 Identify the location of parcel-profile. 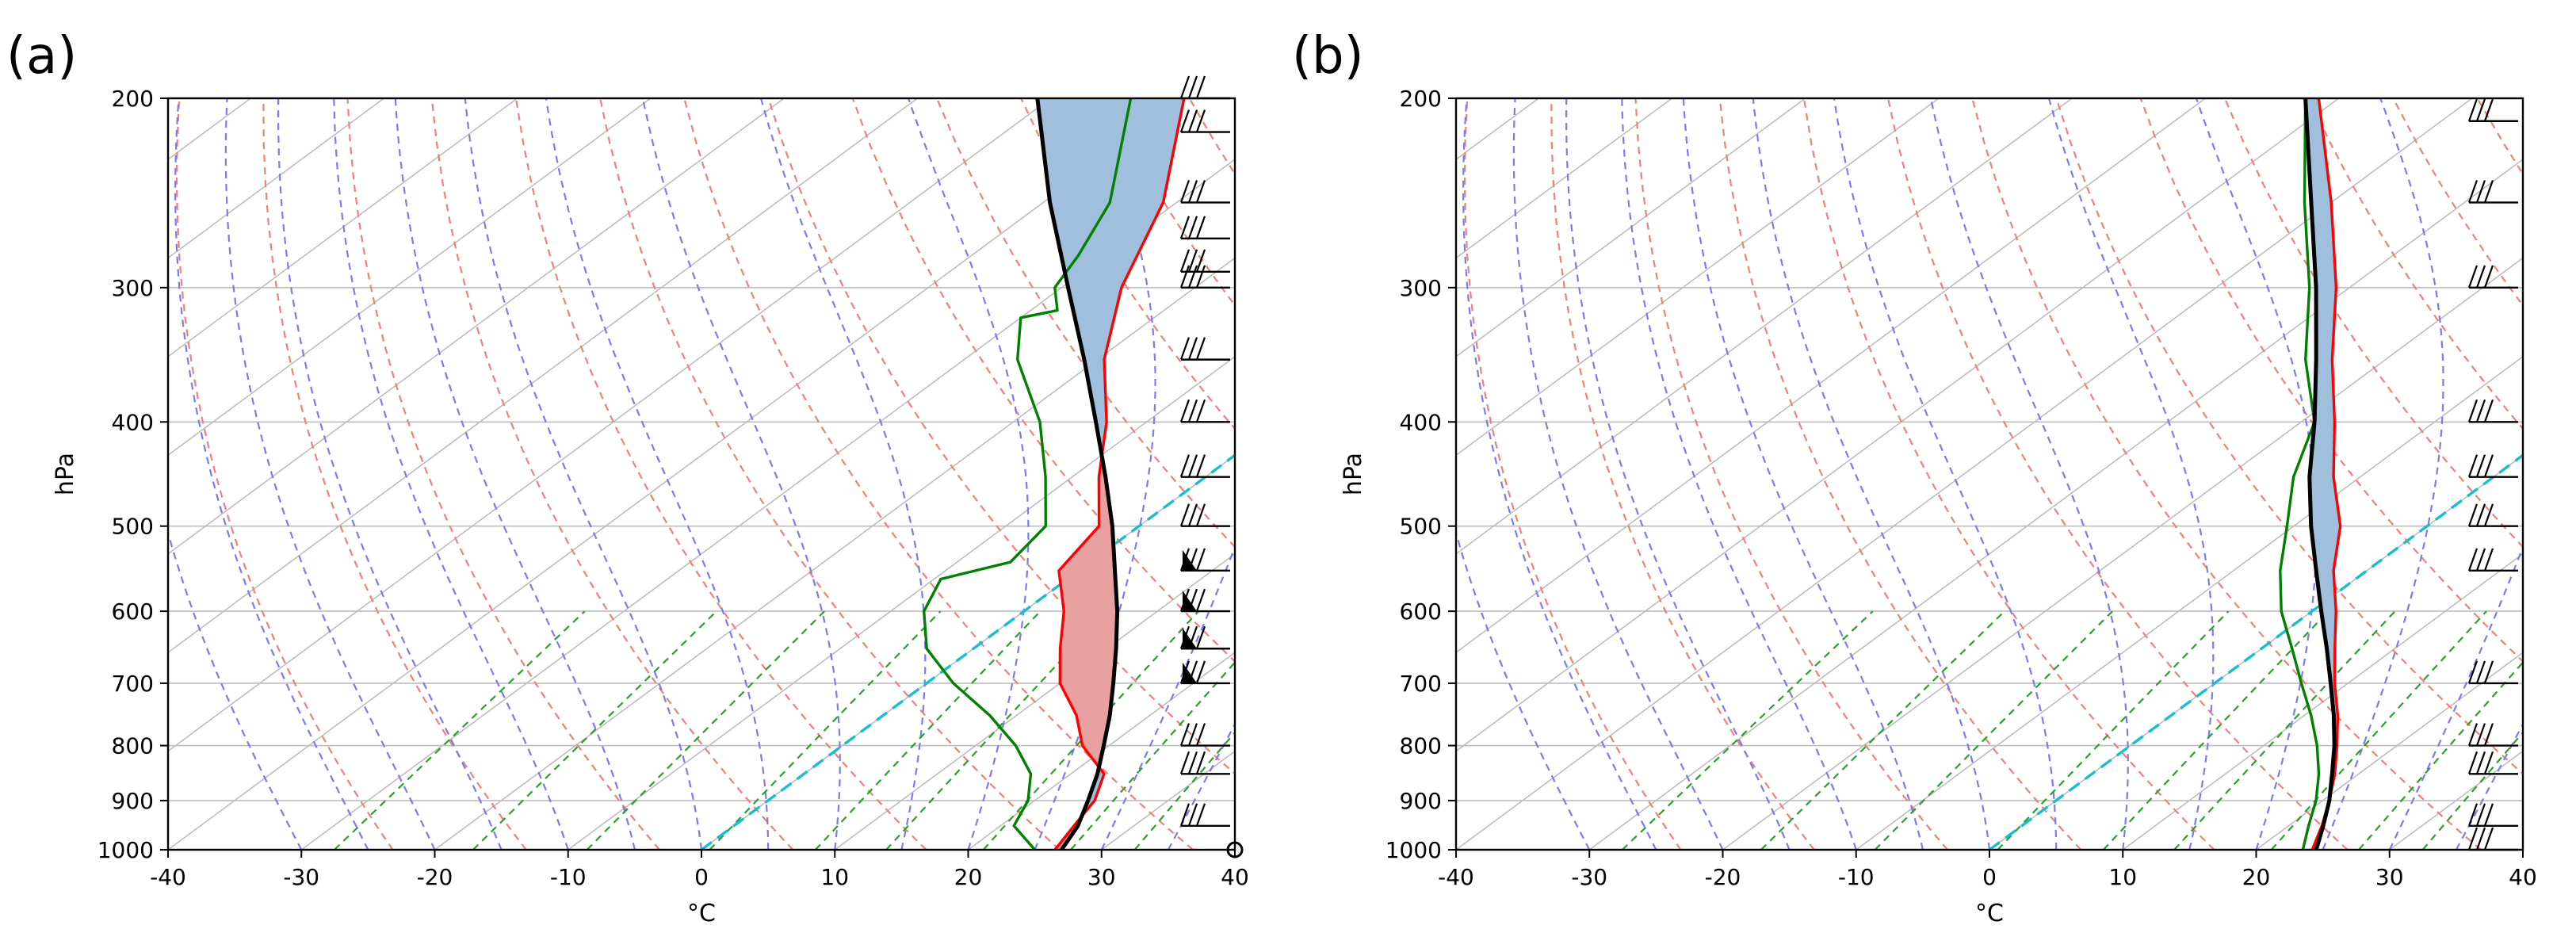
(2320, 474).